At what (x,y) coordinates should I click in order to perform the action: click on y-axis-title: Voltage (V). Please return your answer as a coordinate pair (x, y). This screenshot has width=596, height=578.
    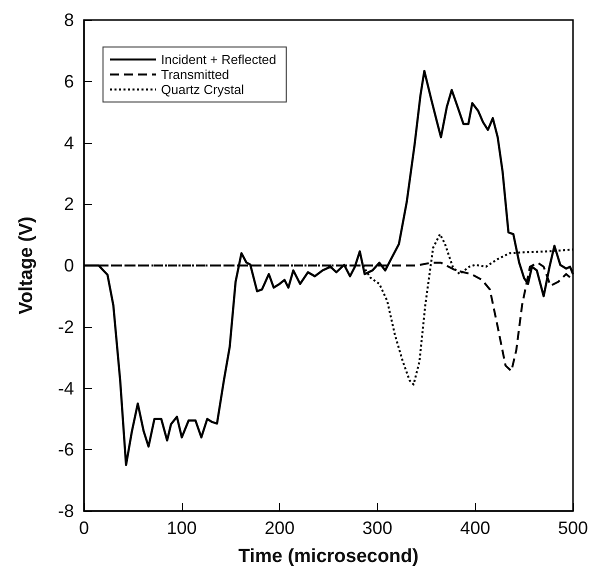
    Looking at the image, I should click on (26, 265).